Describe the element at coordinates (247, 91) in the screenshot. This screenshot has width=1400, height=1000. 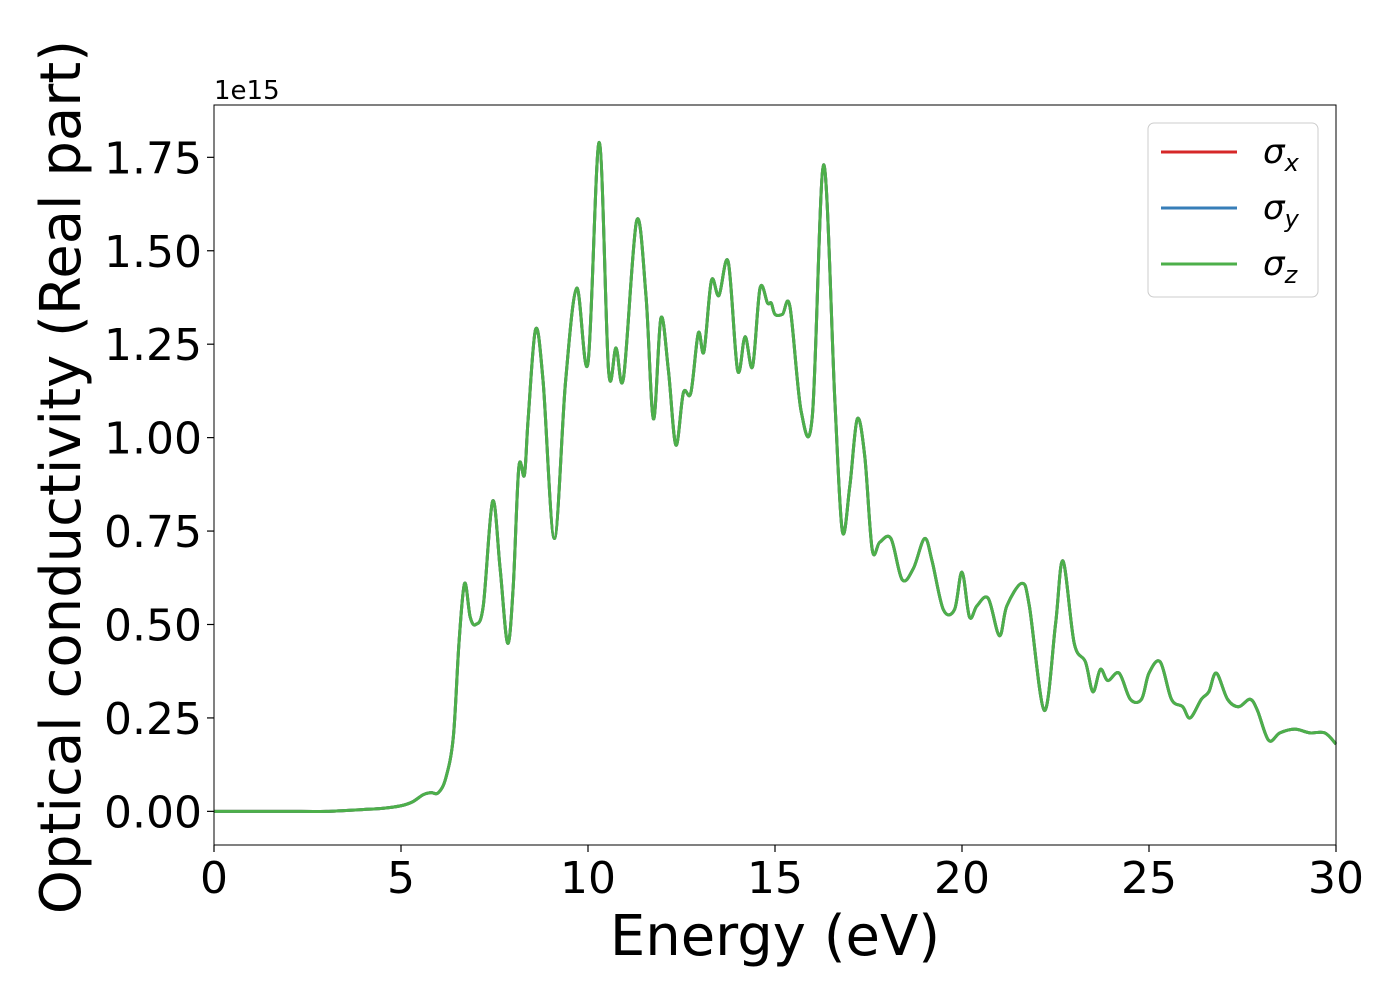
I see `y-offset-label: 1e15` at that location.